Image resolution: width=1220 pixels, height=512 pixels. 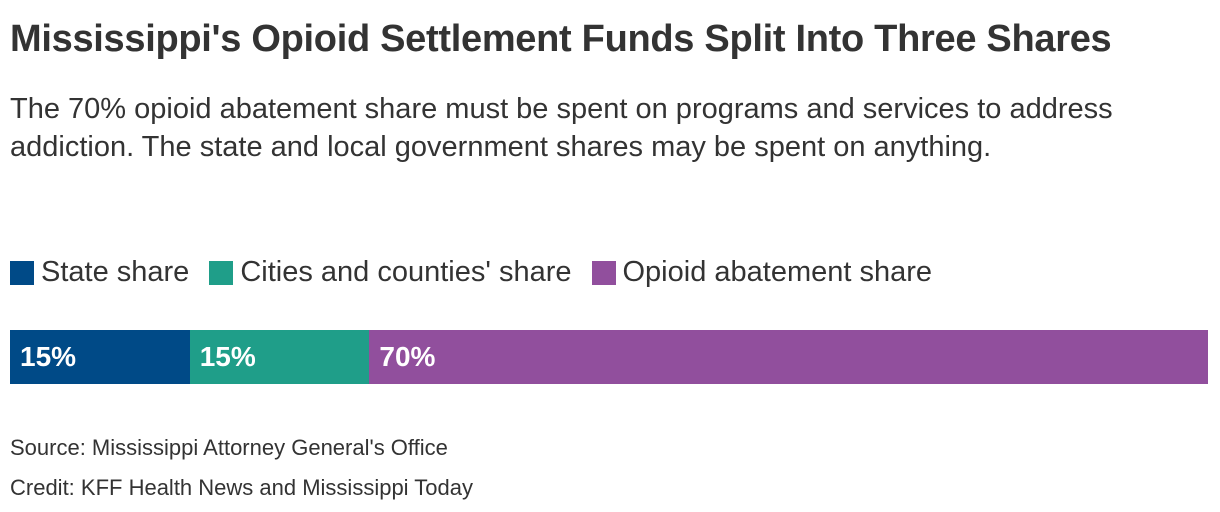 What do you see at coordinates (221, 272) in the screenshot?
I see `legend-swatch-cities-counties` at bounding box center [221, 272].